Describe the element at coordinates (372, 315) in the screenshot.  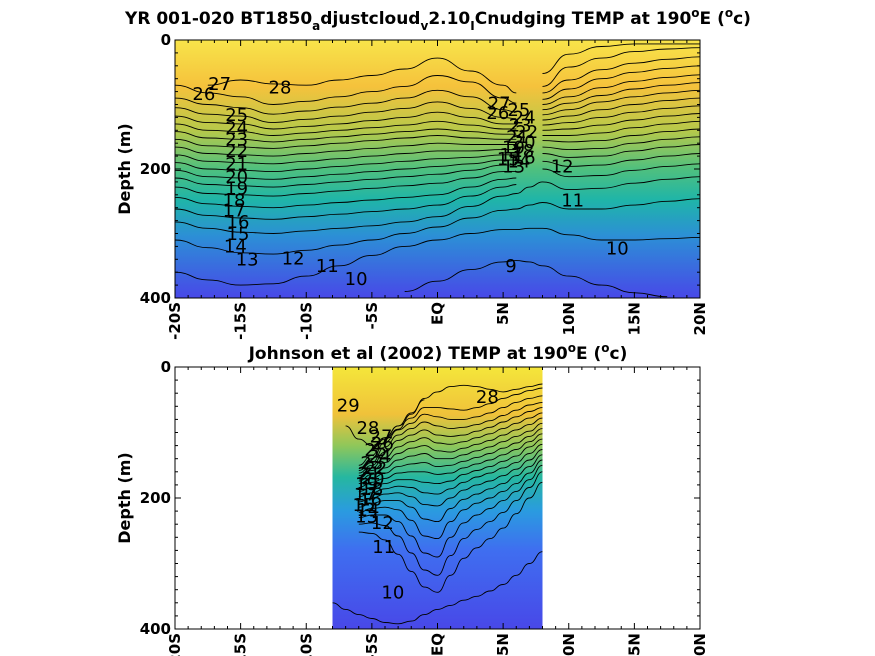
I see `x-tick-label: -5S` at that location.